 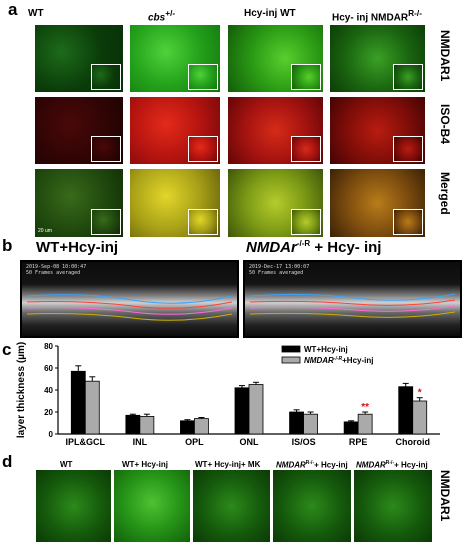 What do you see at coordinates (445, 56) in the screenshot?
I see `panel-a-row-nmdar1: NMDAR1` at bounding box center [445, 56].